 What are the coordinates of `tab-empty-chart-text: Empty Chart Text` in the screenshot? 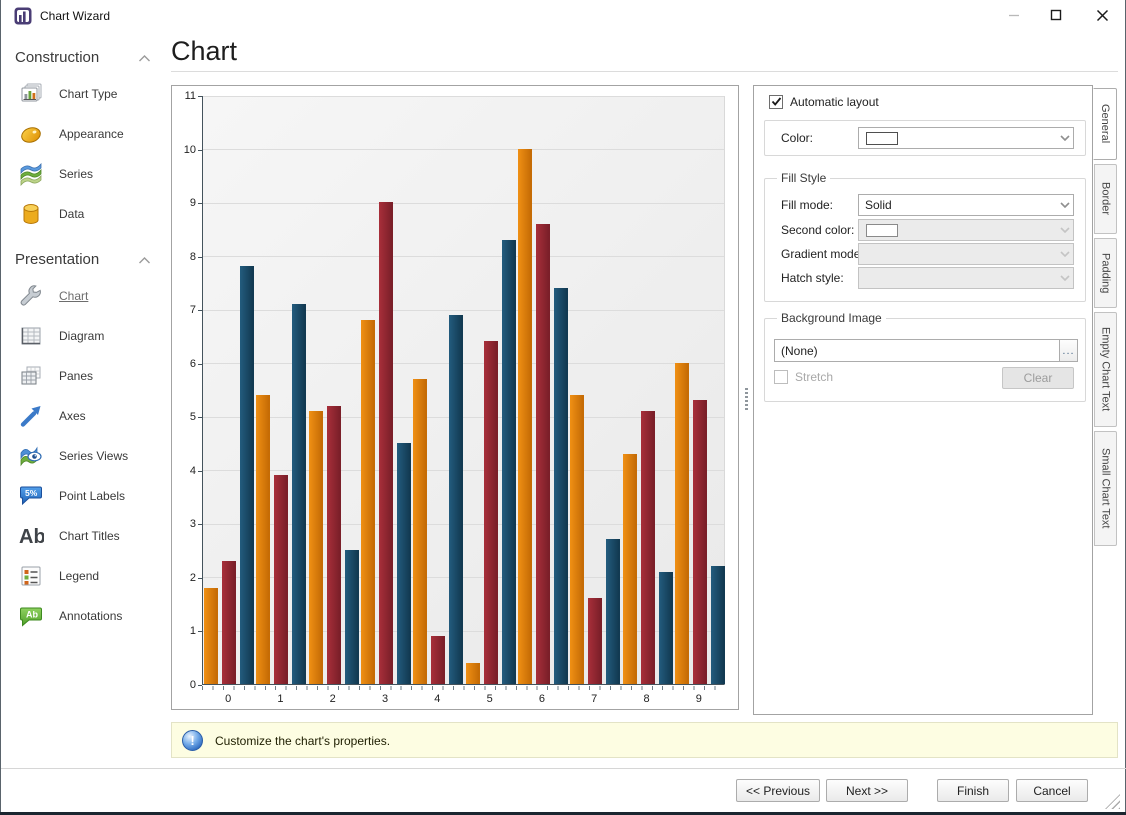 It's located at (1105, 369).